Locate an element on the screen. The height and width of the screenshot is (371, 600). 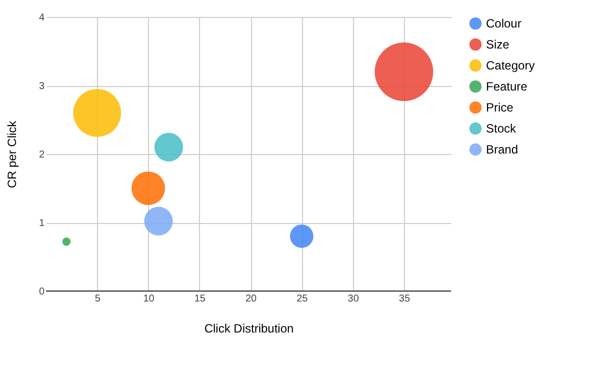
x-tick-label: 25 is located at coordinates (302, 299).